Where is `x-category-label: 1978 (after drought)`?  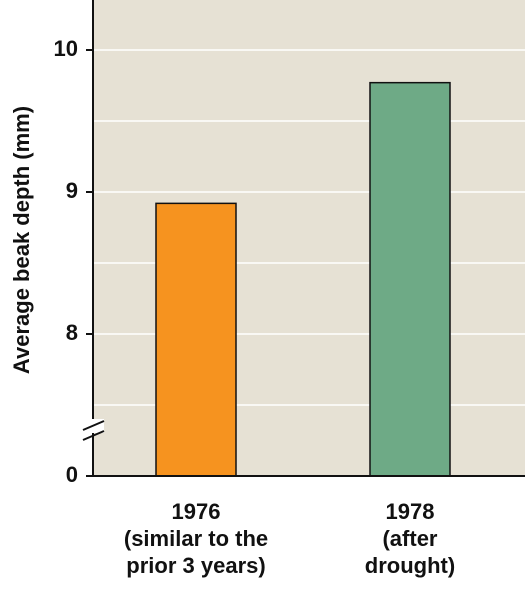 x-category-label: 1978 (after drought) is located at coordinates (410, 538).